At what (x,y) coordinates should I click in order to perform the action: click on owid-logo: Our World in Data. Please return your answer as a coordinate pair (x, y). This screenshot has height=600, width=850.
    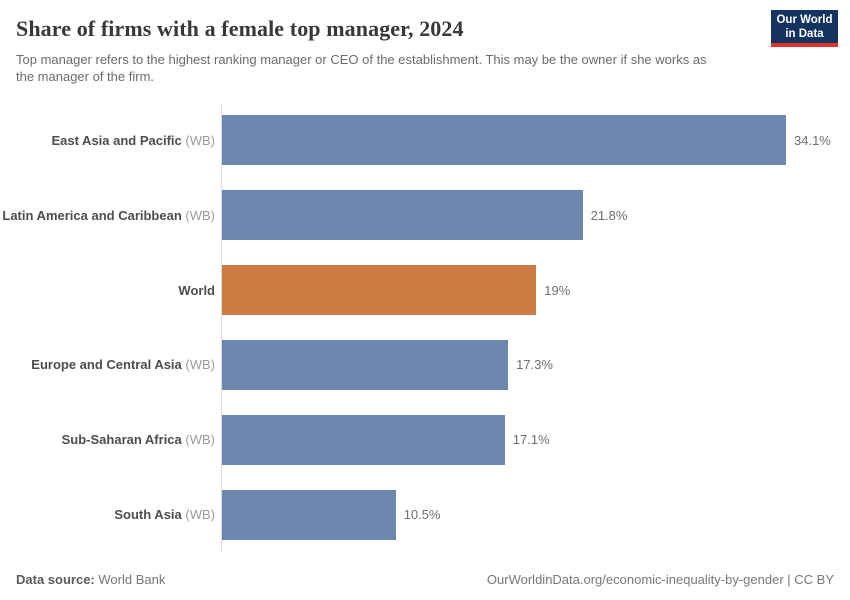
    Looking at the image, I should click on (804, 28).